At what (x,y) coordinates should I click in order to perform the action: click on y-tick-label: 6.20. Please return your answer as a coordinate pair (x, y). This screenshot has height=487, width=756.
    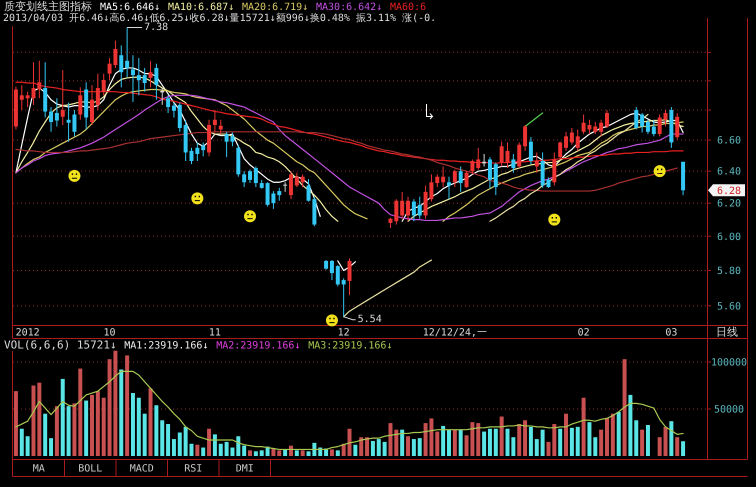
    Looking at the image, I should click on (729, 204).